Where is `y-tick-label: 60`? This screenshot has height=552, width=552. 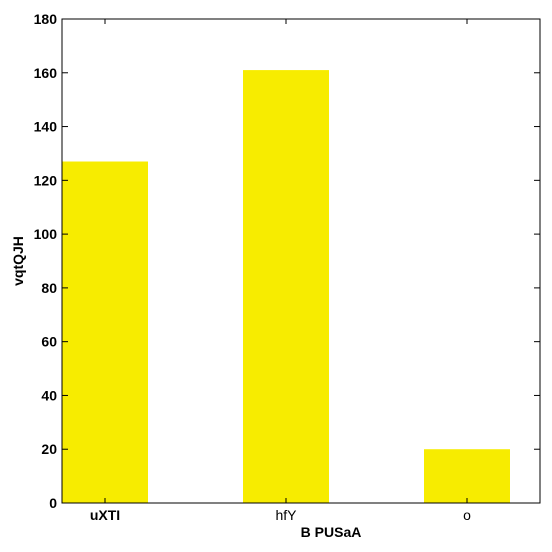 y-tick-label: 60 is located at coordinates (49, 342).